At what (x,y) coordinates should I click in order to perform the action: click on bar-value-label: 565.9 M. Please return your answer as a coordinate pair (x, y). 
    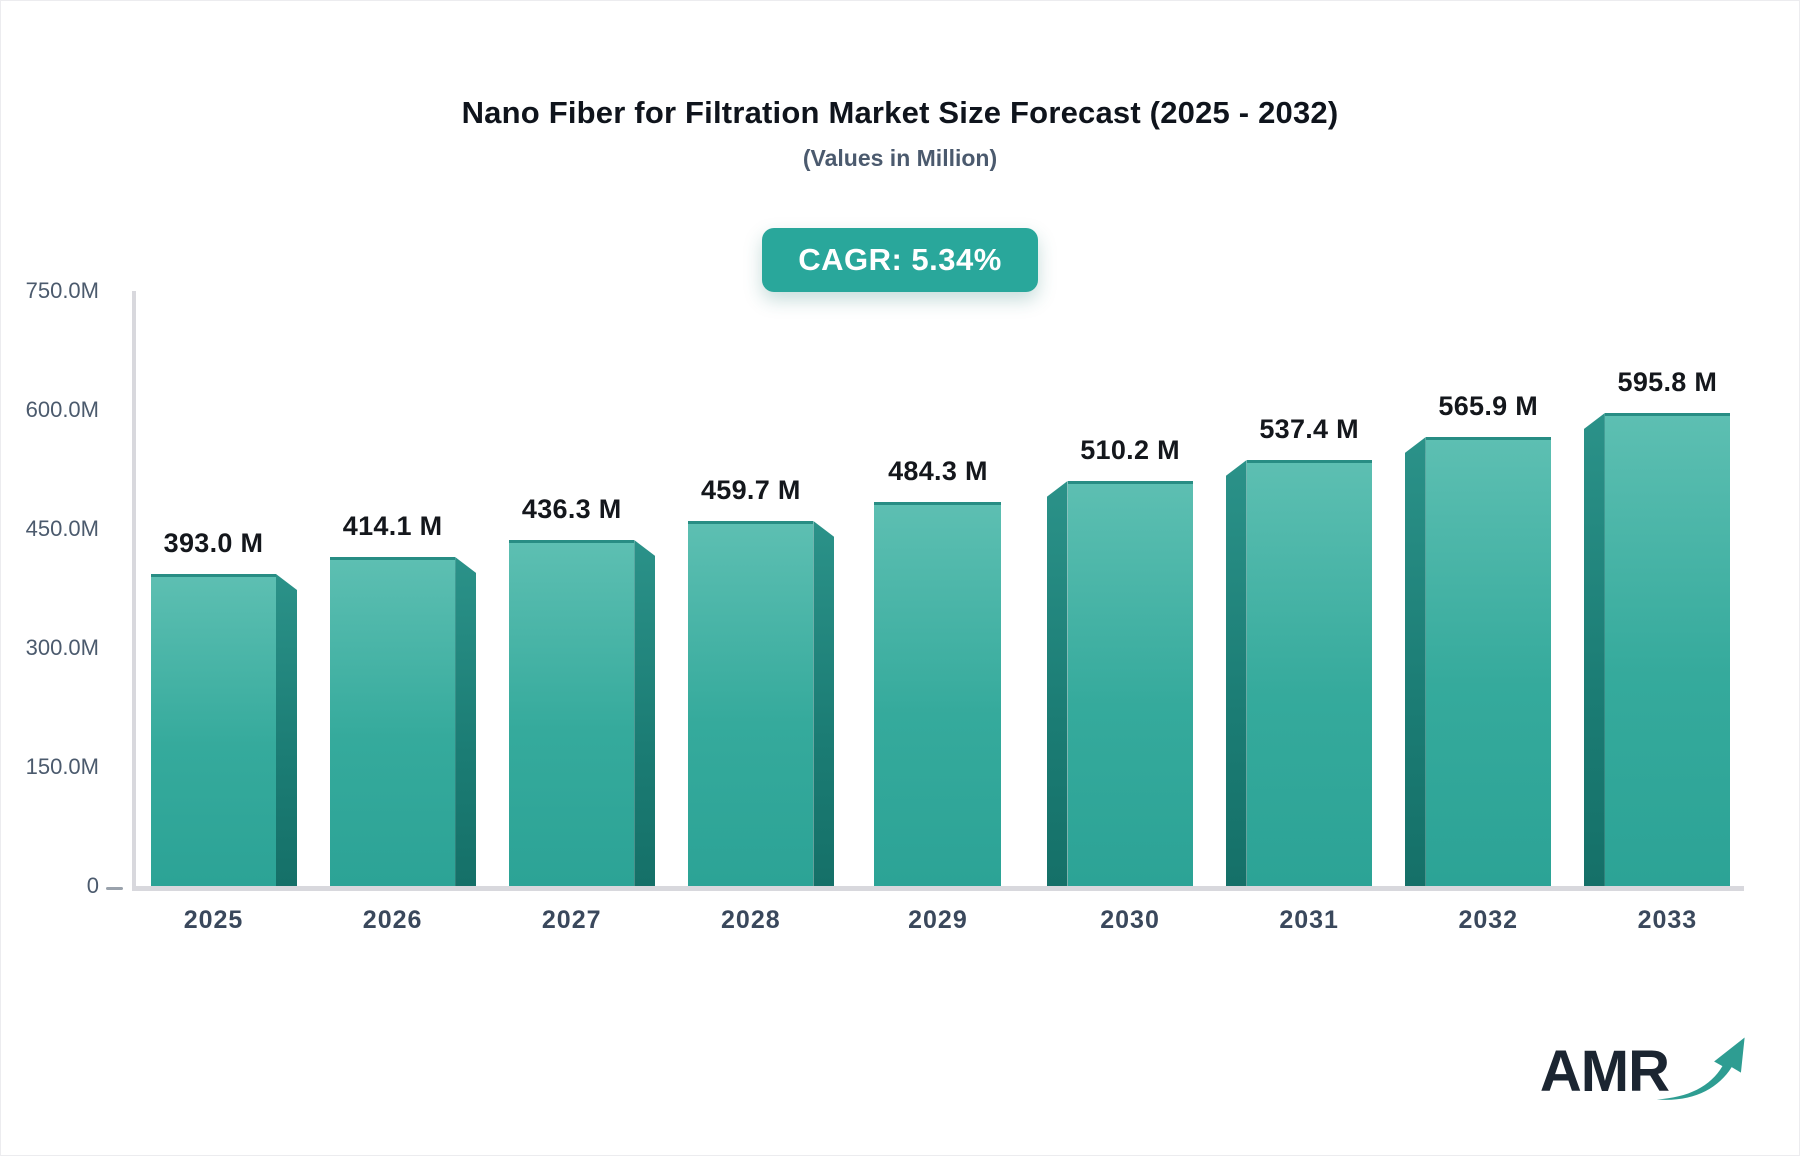
    Looking at the image, I should click on (1488, 406).